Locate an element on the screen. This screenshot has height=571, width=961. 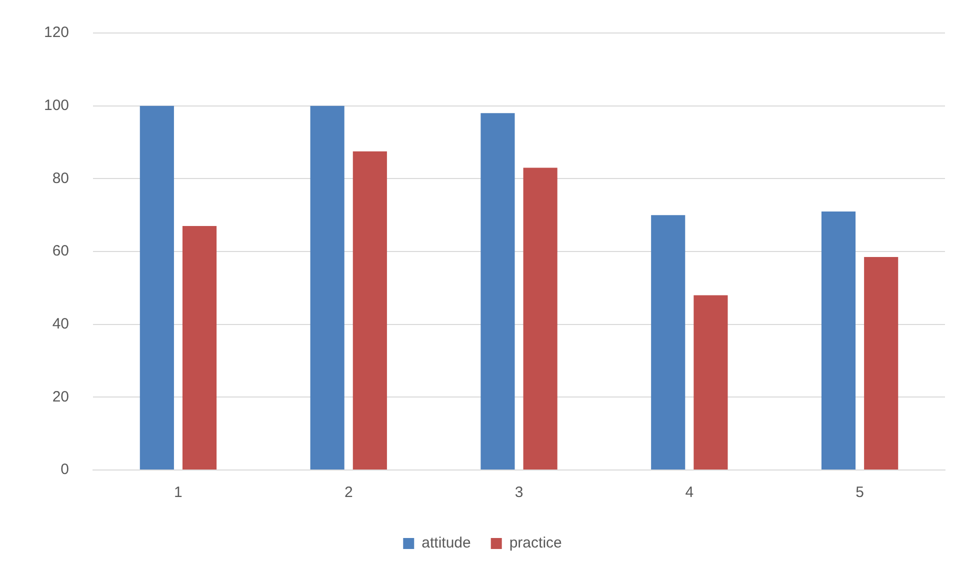
y-tick-label: 80 is located at coordinates (61, 178).